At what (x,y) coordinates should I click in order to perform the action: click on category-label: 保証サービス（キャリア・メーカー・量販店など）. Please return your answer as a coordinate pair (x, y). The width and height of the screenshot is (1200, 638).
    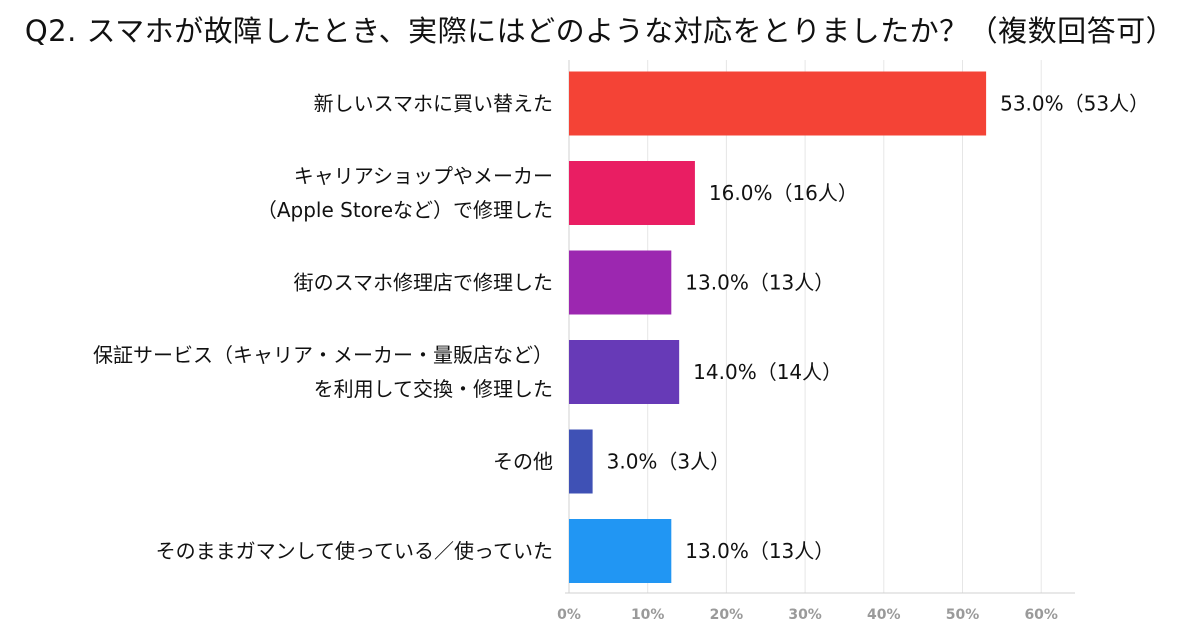
    Looking at the image, I should click on (323, 355).